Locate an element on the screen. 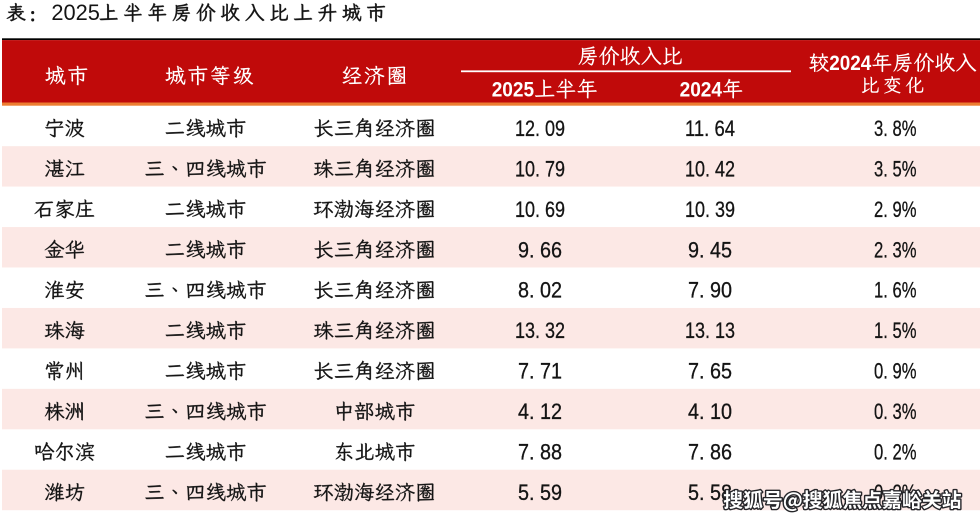 The width and height of the screenshot is (980, 522). svg-text: 11. 64 is located at coordinates (710, 128).